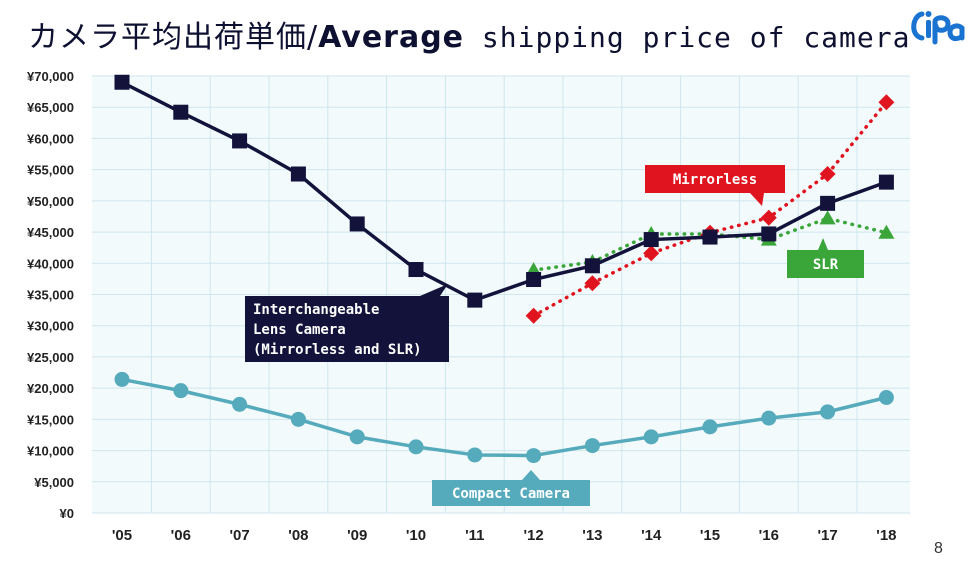 This screenshot has height=568, width=970. I want to click on callout-label-mirrorless: Mirrorless, so click(715, 180).